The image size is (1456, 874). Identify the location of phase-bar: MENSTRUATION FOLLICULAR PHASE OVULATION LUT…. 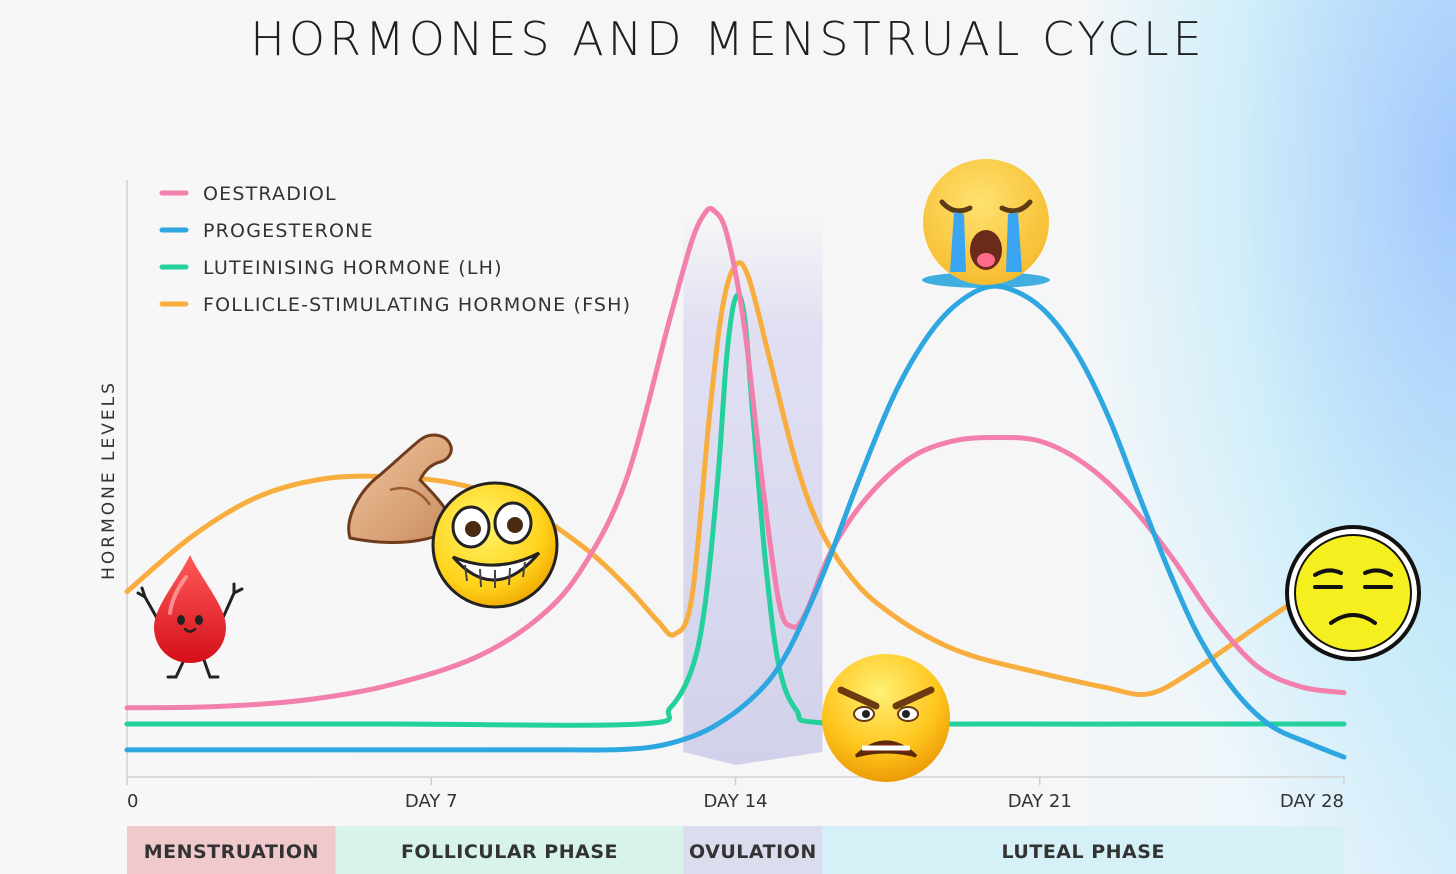
(735, 850).